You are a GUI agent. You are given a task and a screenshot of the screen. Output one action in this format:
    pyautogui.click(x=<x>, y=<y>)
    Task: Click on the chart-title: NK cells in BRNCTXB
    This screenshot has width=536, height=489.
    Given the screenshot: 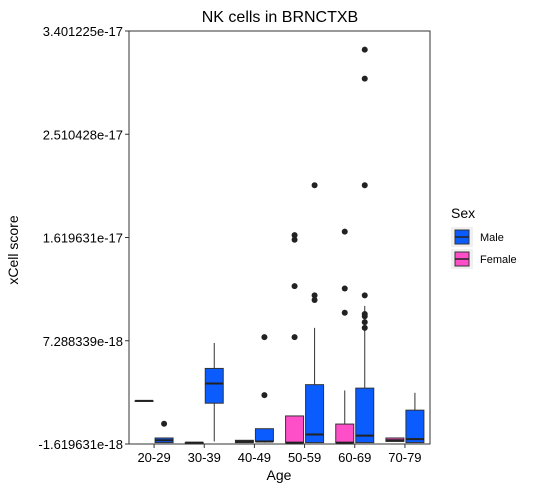 What is the action you would take?
    pyautogui.click(x=280, y=17)
    